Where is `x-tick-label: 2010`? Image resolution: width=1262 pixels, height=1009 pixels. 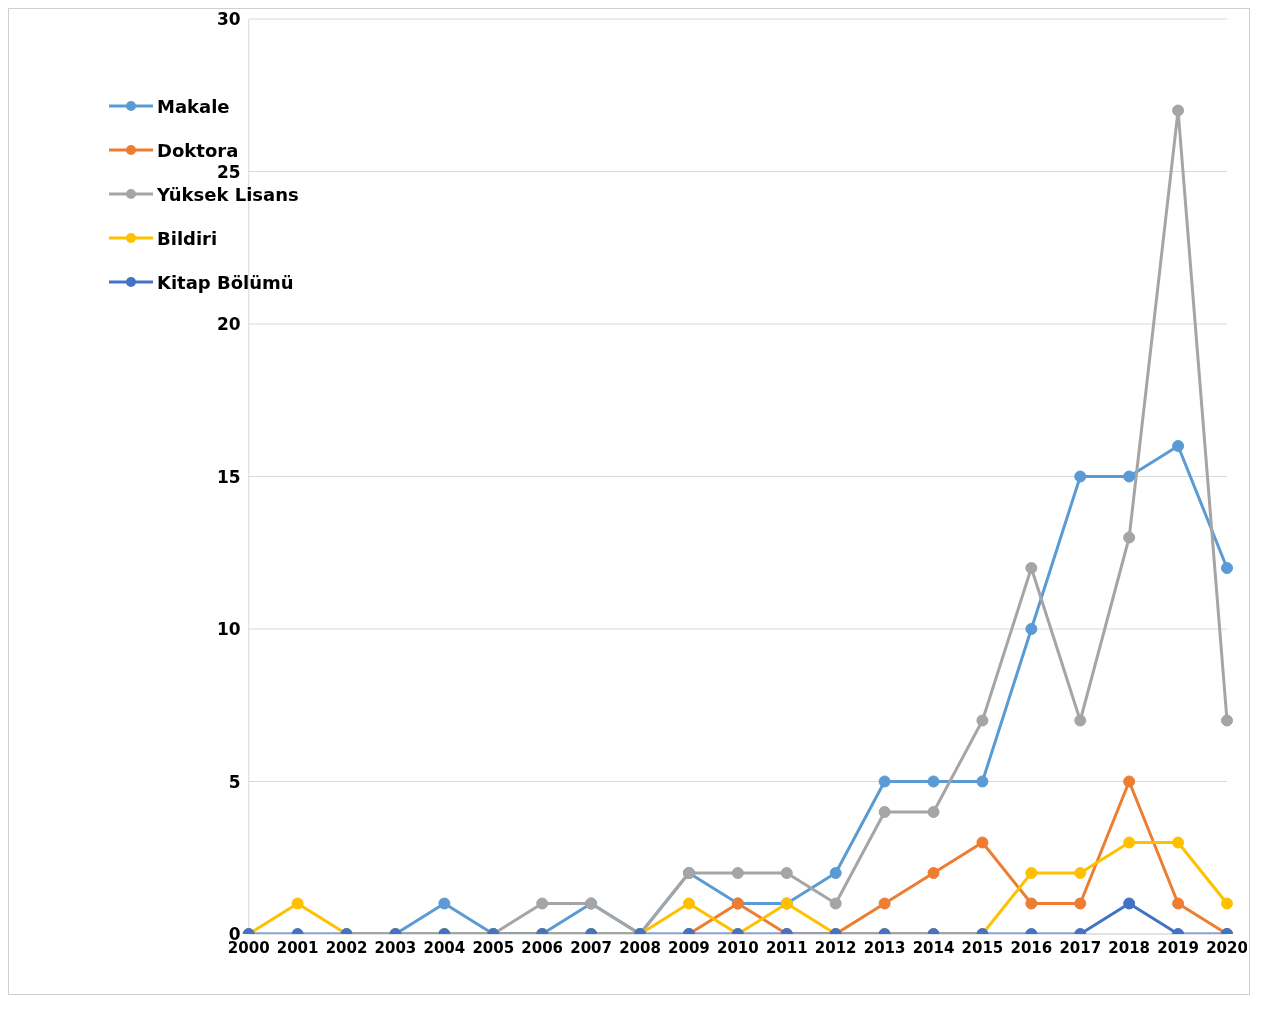
x-tick-label: 2010 is located at coordinates (737, 947).